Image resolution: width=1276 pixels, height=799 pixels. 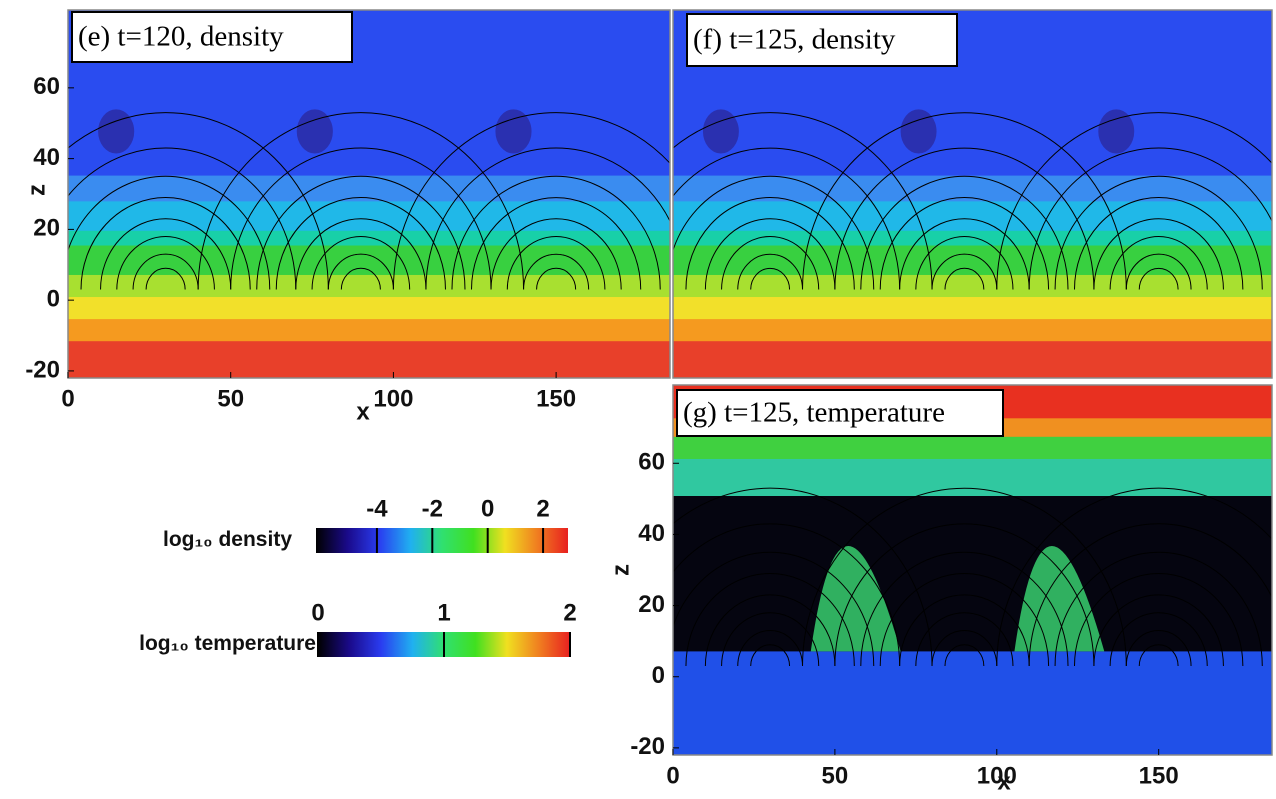 What do you see at coordinates (317, 612) in the screenshot?
I see `colorbar-tick-label: 0` at bounding box center [317, 612].